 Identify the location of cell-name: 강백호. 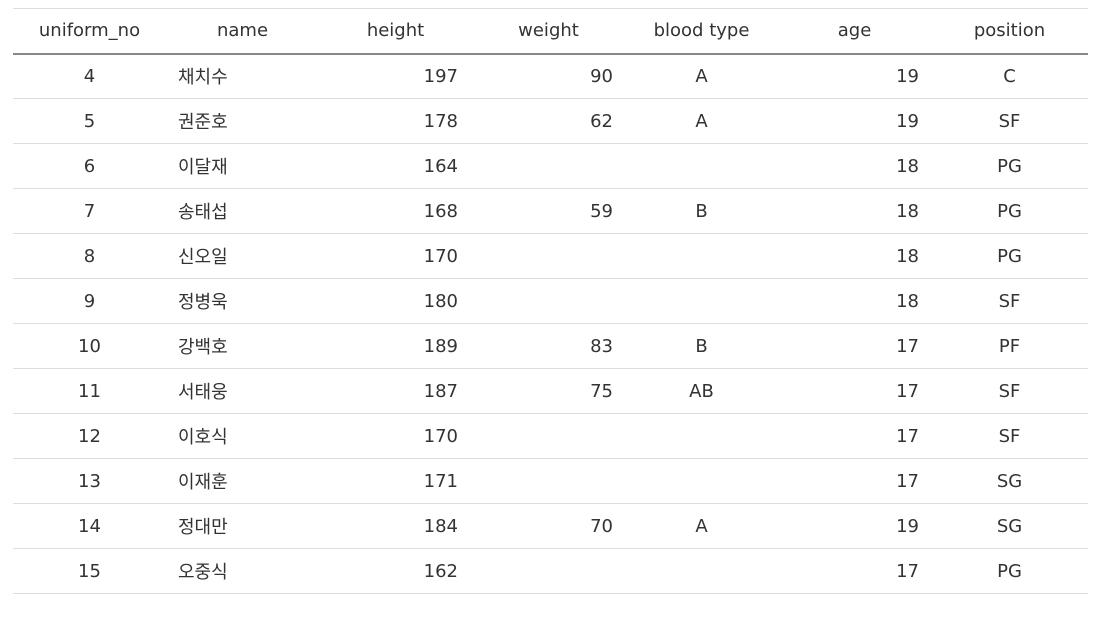
(242, 346).